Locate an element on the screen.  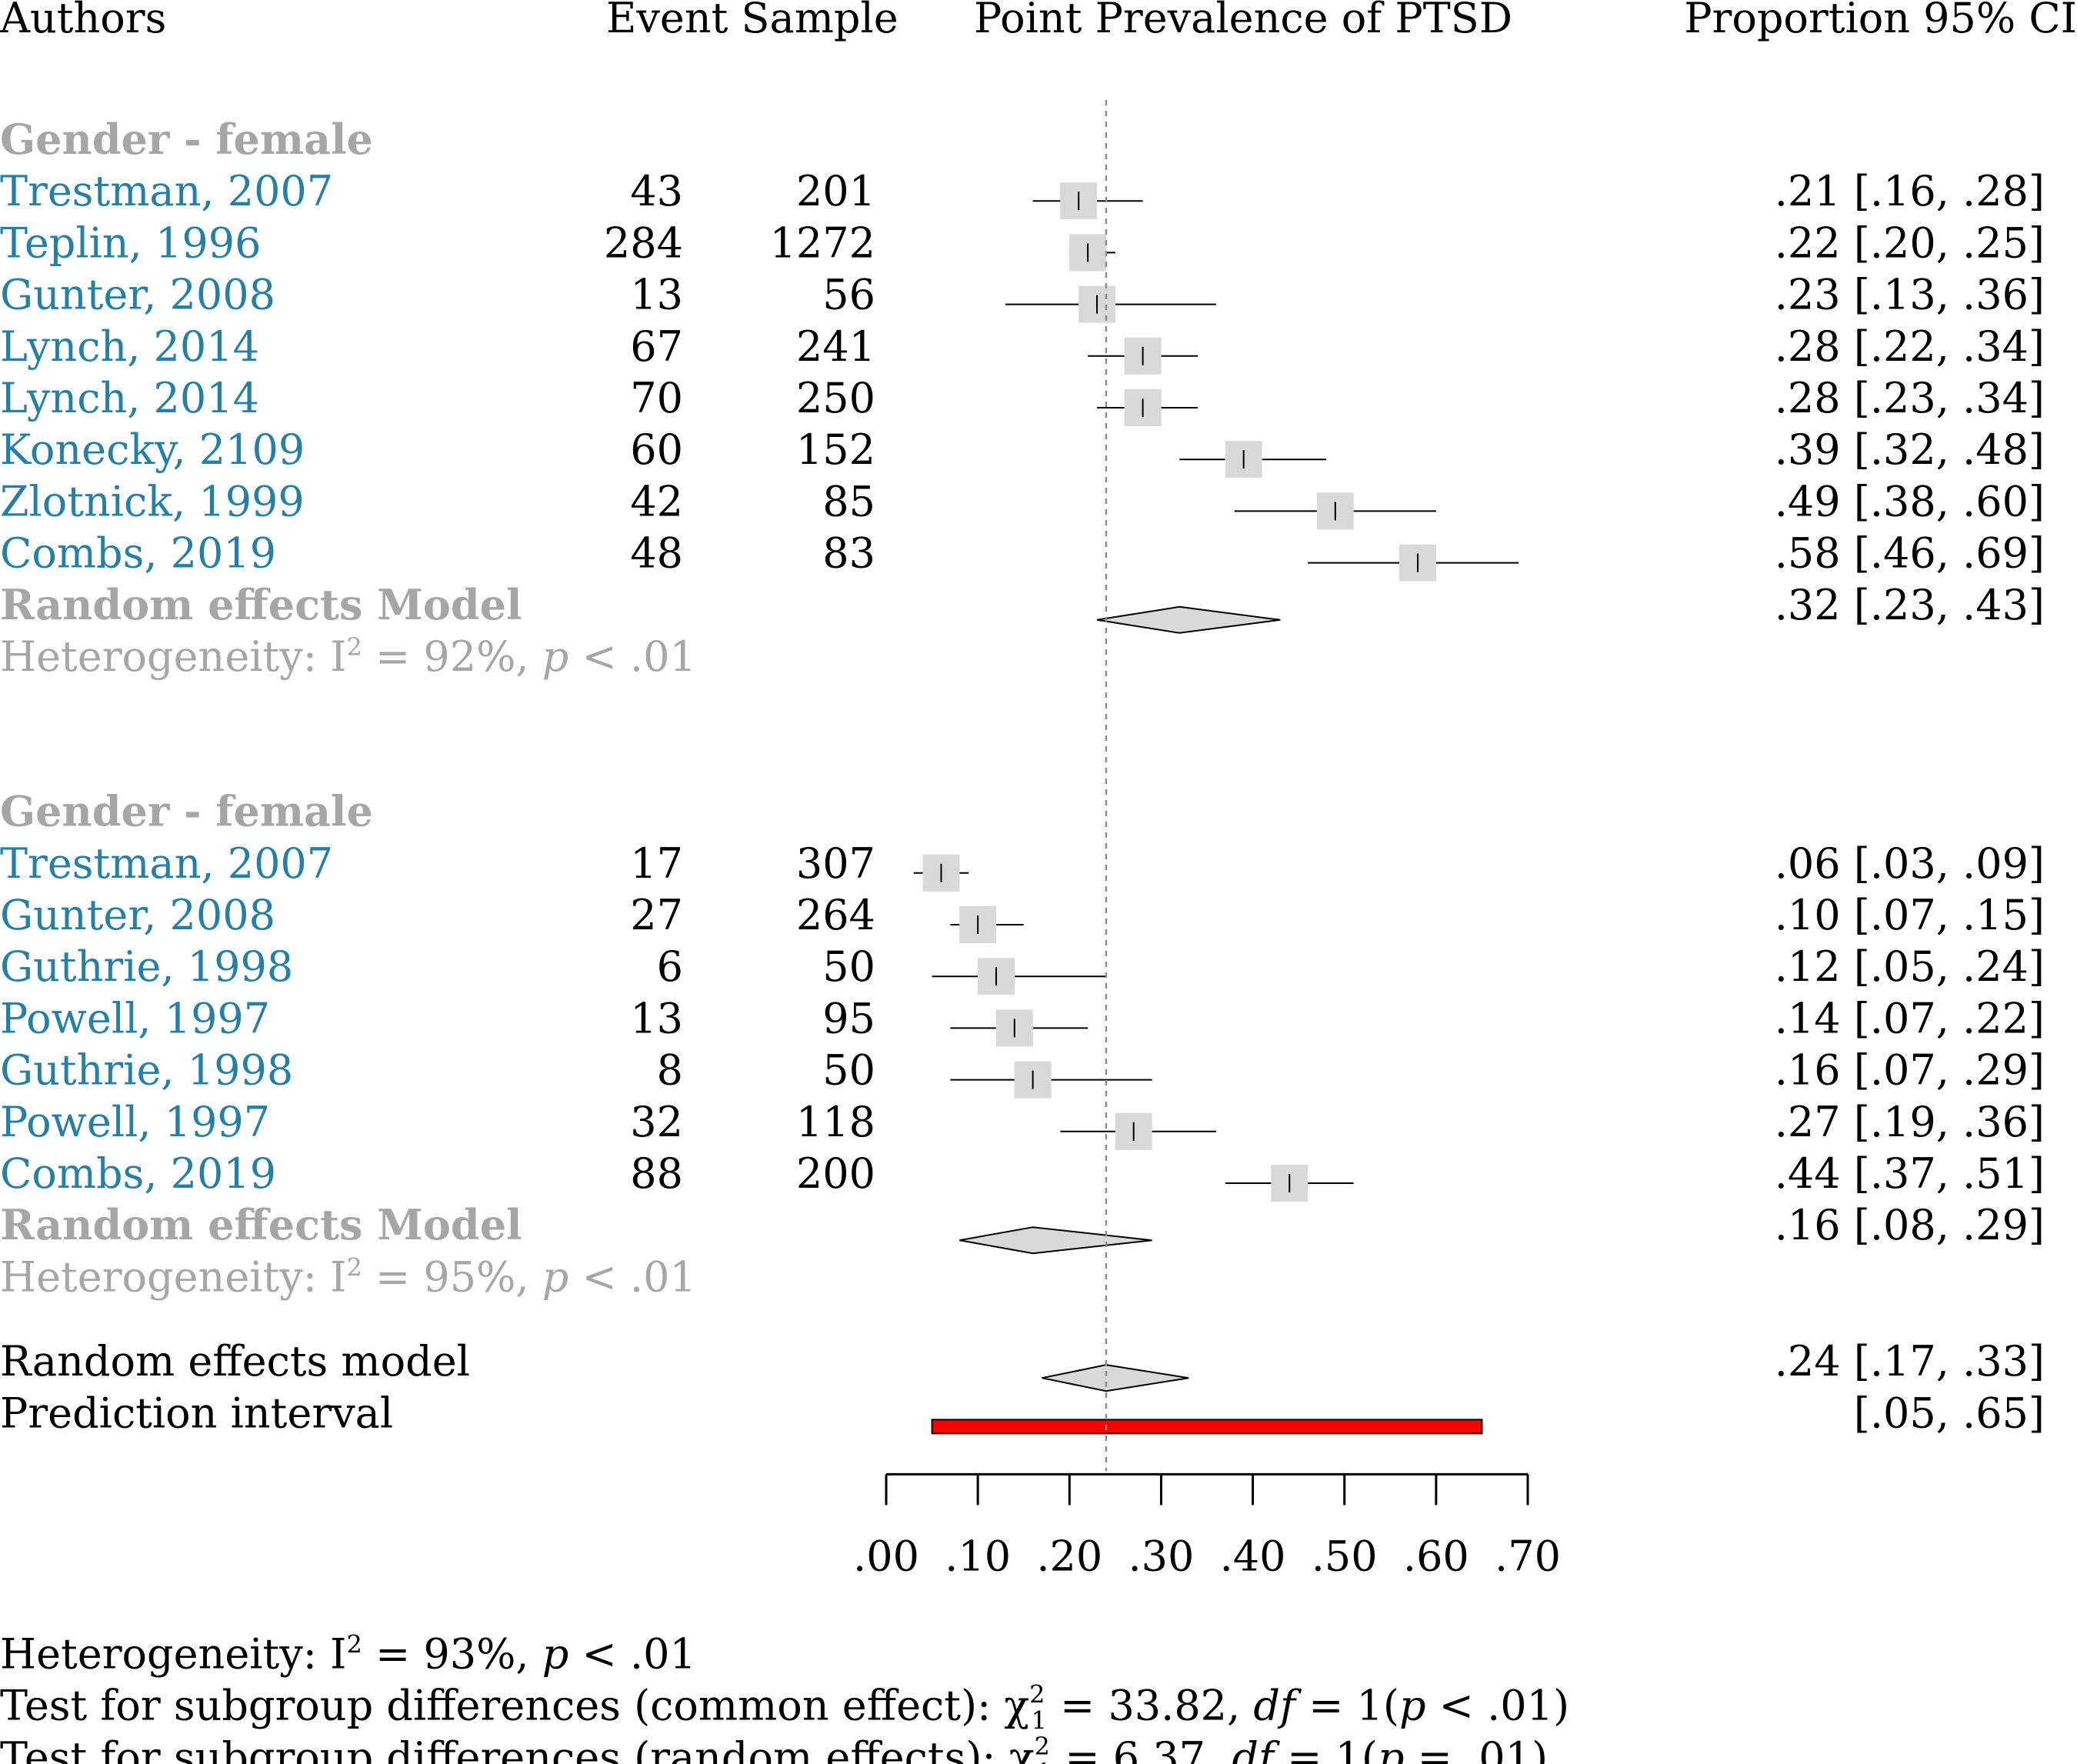
subgroup-0-heterogeneity: Heterogeneity: I2 = 92%, p < .01 is located at coordinates (348, 656).